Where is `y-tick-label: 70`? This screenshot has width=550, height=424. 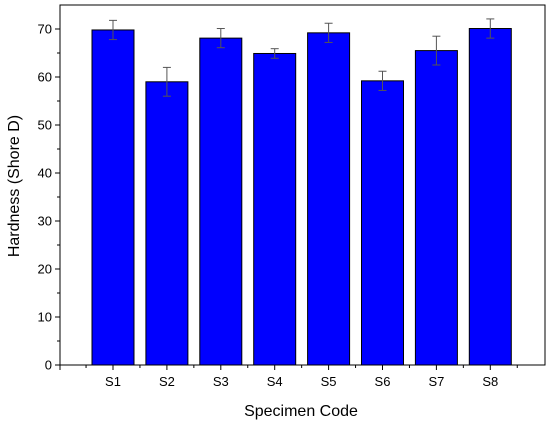 y-tick-label: 70 is located at coordinates (45, 29).